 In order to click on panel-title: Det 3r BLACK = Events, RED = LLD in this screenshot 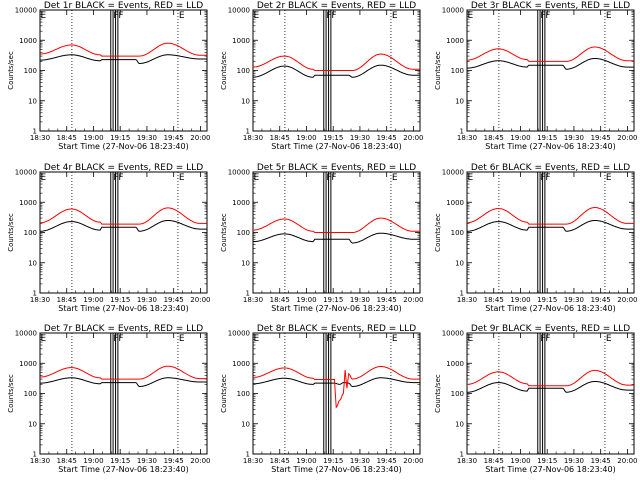, I will do `click(550, 6)`.